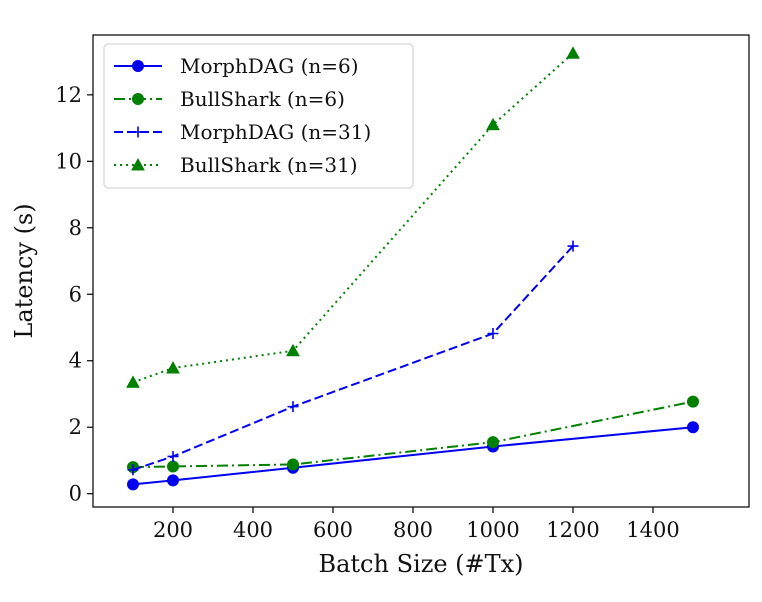  What do you see at coordinates (24, 270) in the screenshot?
I see `y-axis-label: Latency (s)` at bounding box center [24, 270].